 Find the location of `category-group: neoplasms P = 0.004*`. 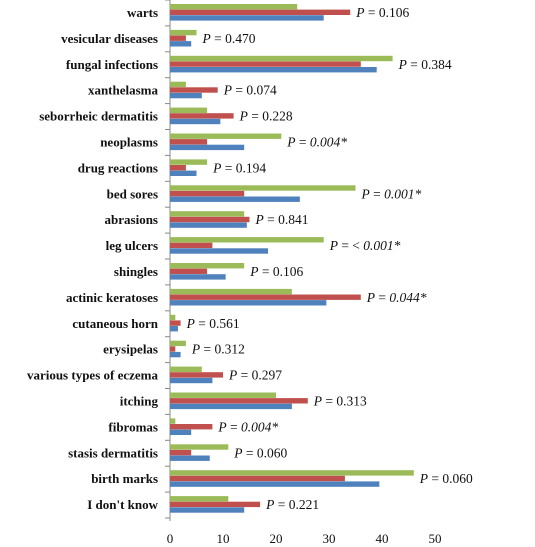

category-group: neoplasms P = 0.004* is located at coordinates (223, 140).